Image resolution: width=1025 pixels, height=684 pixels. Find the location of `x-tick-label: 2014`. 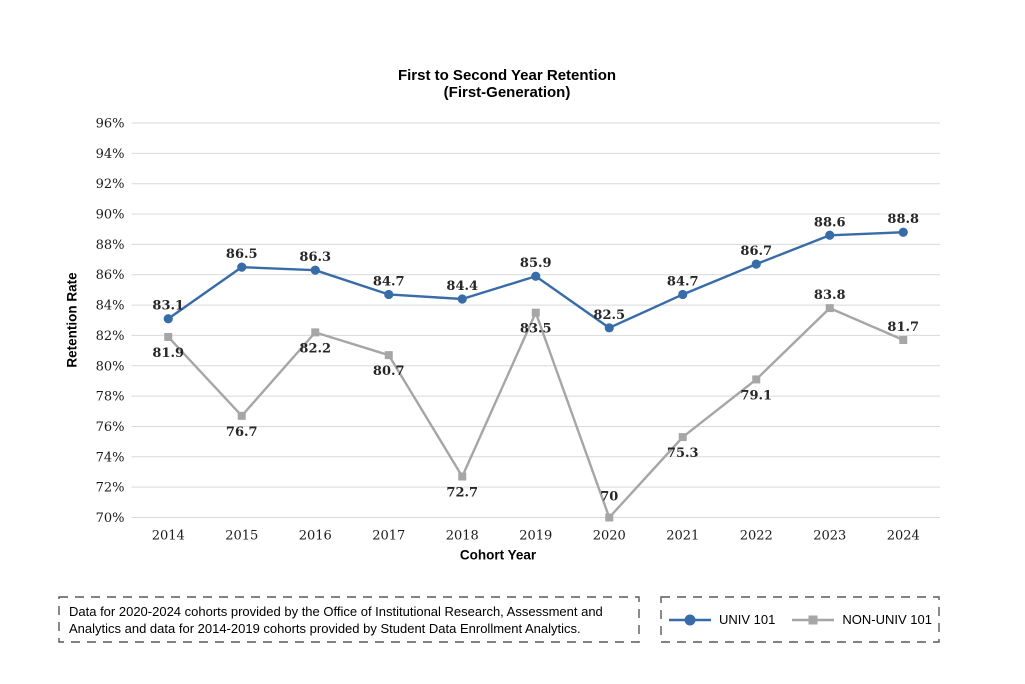

x-tick-label: 2014 is located at coordinates (168, 536).